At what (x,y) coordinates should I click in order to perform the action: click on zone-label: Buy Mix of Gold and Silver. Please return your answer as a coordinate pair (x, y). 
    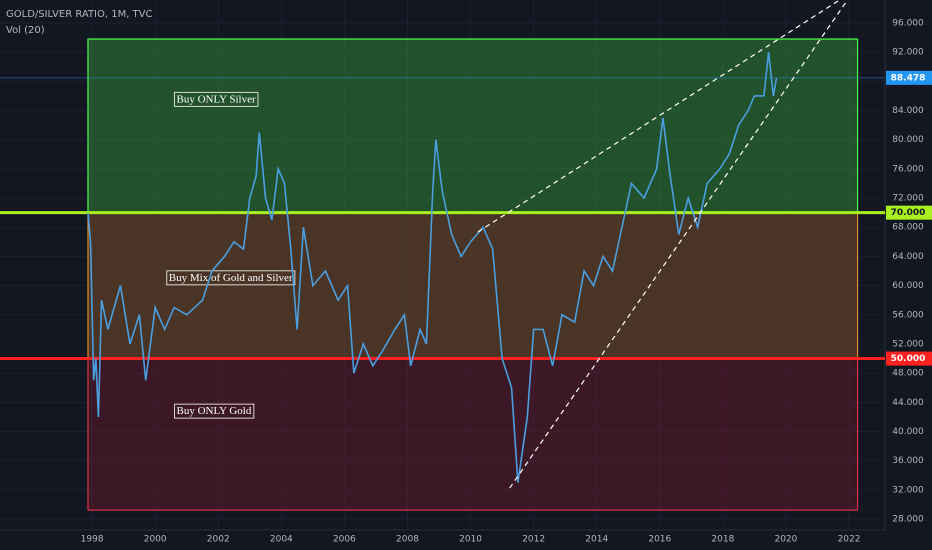
    Looking at the image, I should click on (231, 278).